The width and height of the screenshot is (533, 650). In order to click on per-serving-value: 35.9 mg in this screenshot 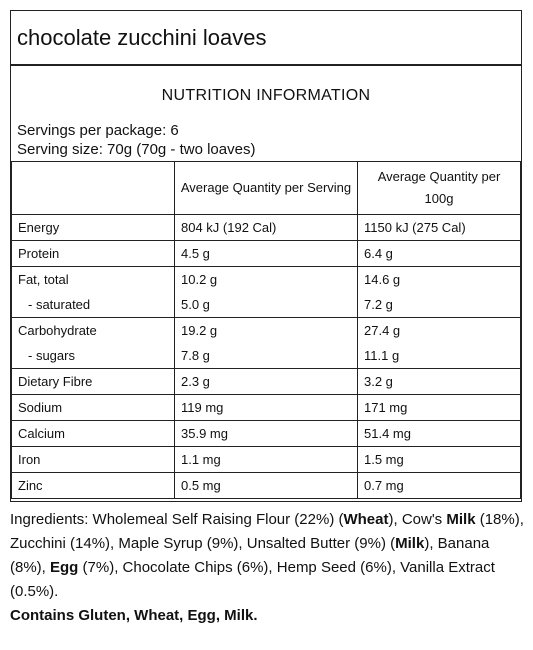, I will do `click(266, 433)`.